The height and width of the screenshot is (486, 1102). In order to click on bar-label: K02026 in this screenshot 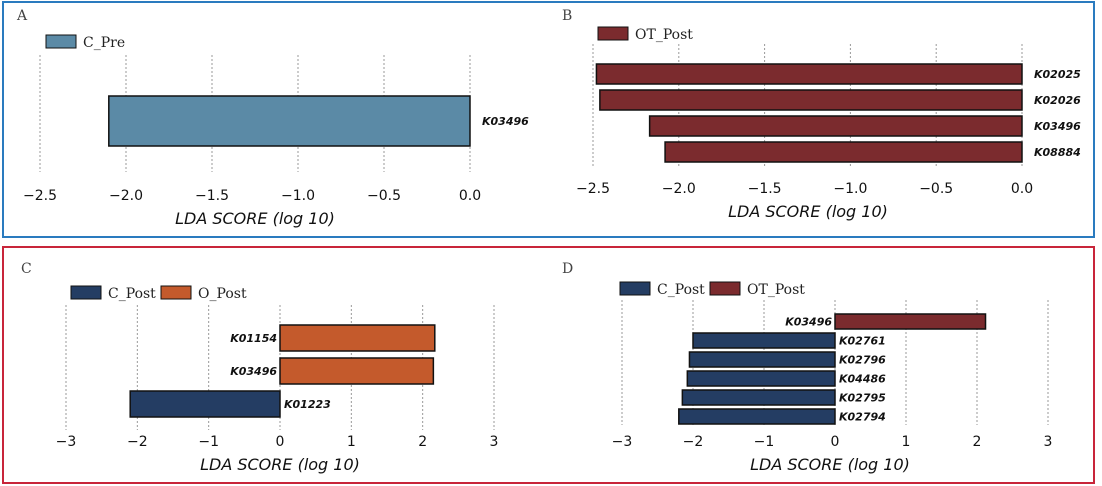, I will do `click(1057, 100)`.